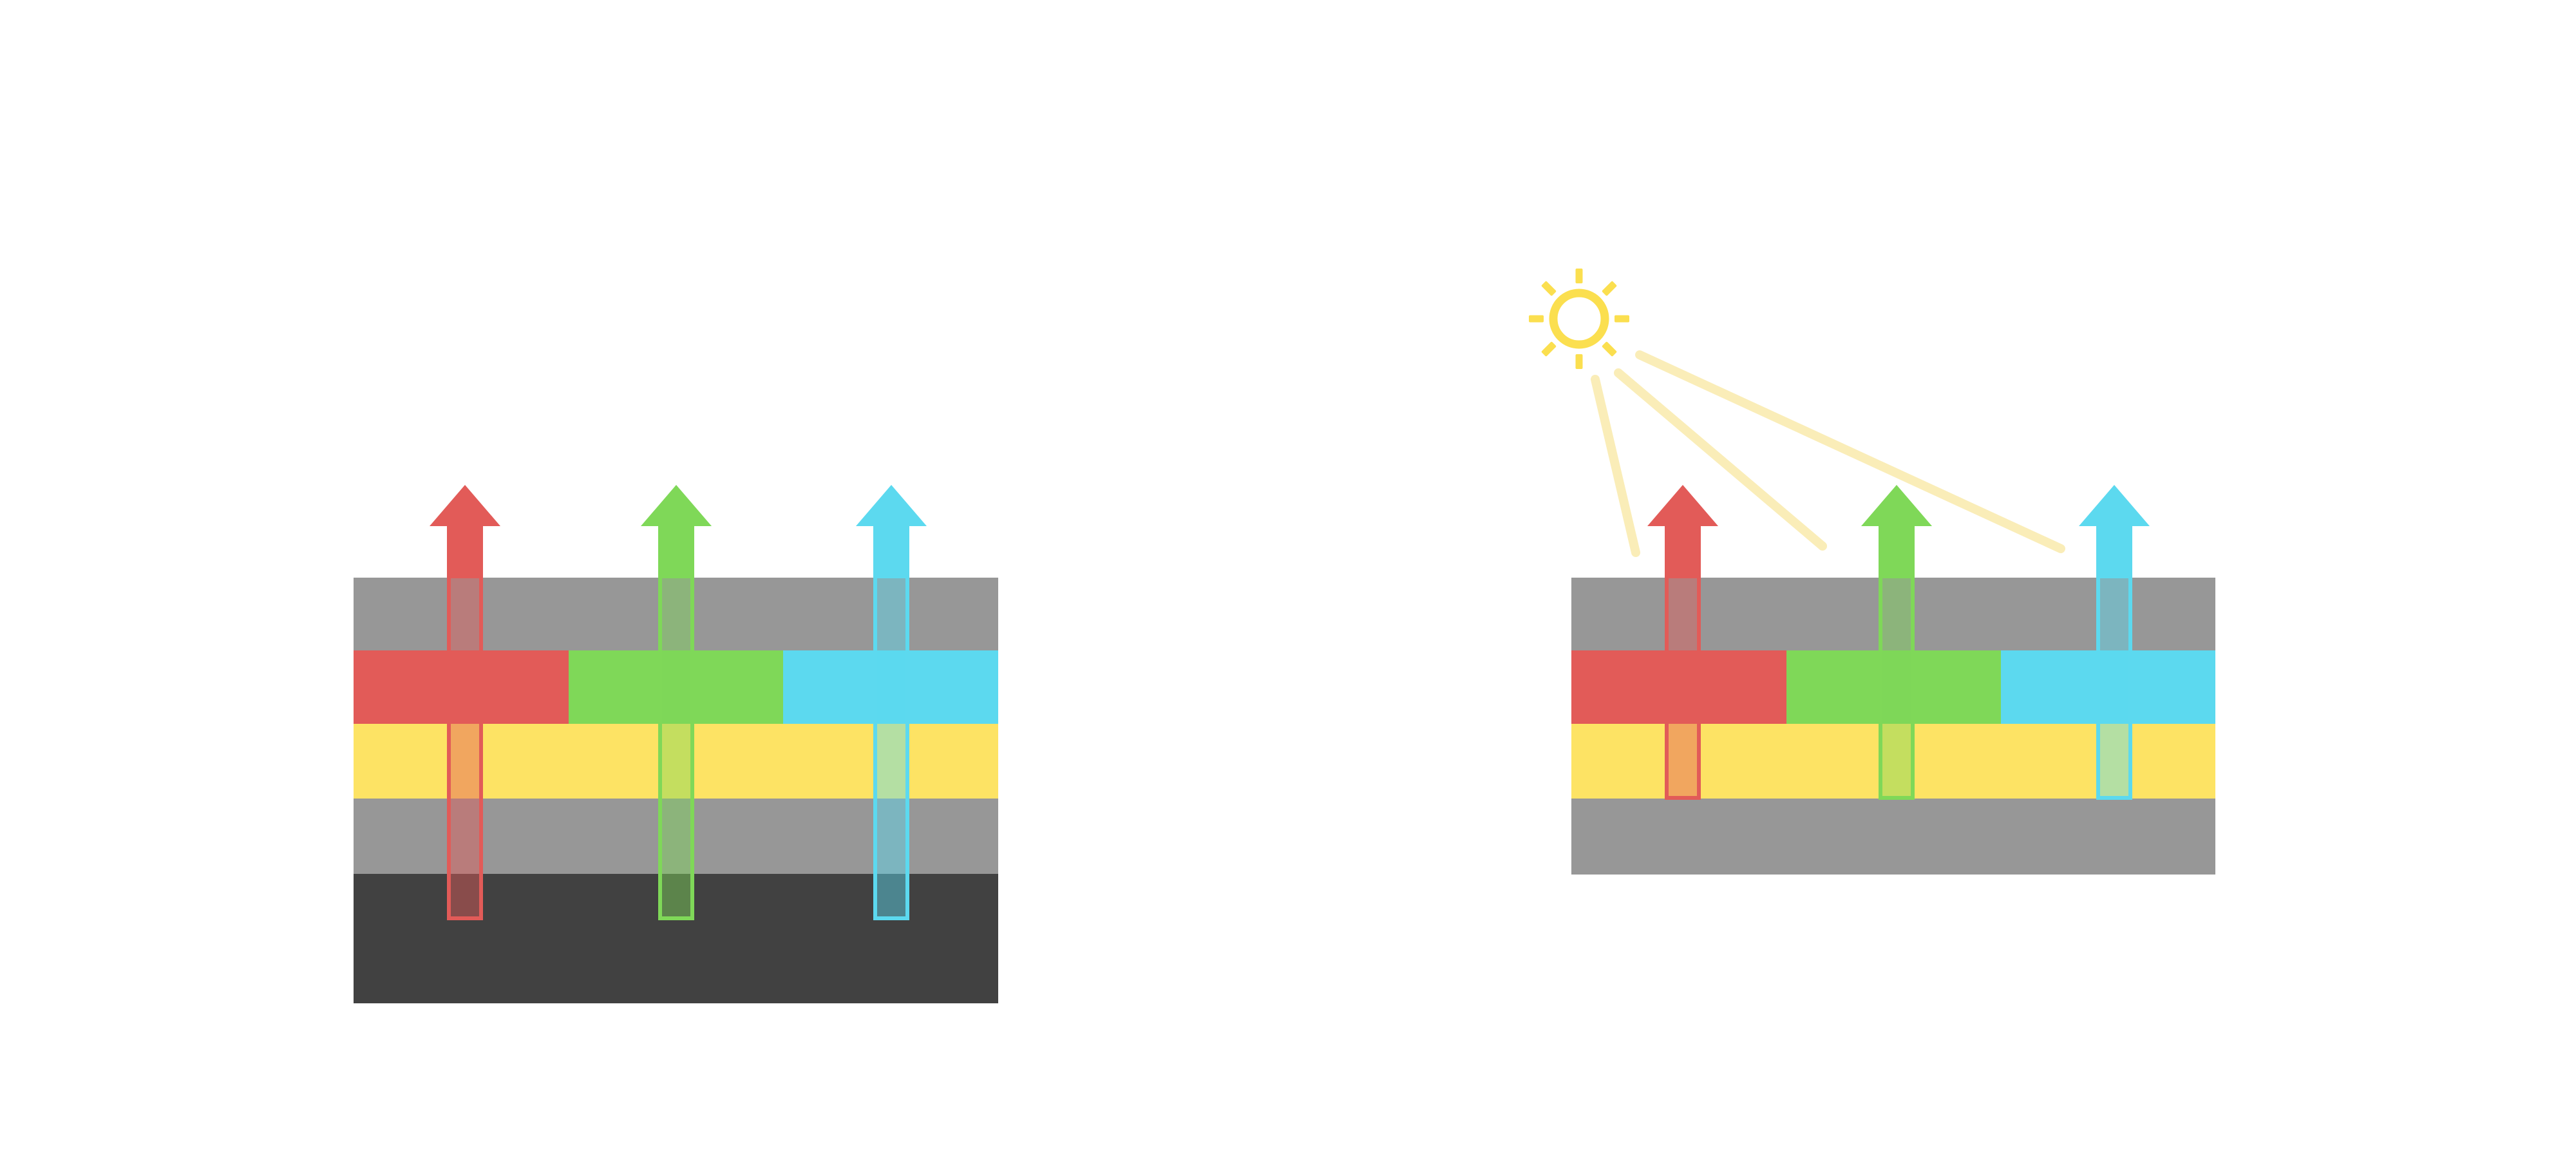  I want to click on right-layer-gray-top, so click(1893, 614).